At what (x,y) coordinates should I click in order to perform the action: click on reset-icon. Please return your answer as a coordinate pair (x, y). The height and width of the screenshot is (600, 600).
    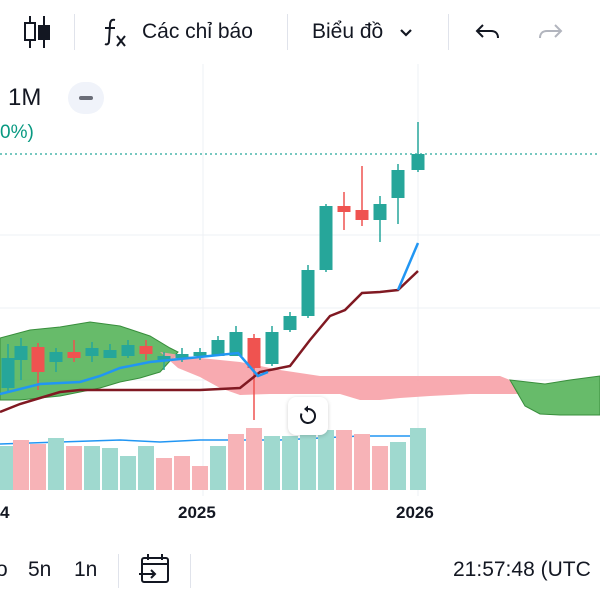
    Looking at the image, I should click on (308, 414).